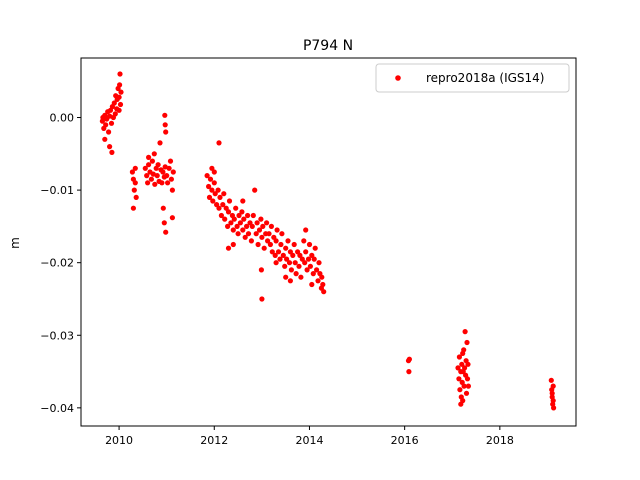 This screenshot has width=640, height=480. I want to click on legend-label: repro2018a (IGS14), so click(485, 78).